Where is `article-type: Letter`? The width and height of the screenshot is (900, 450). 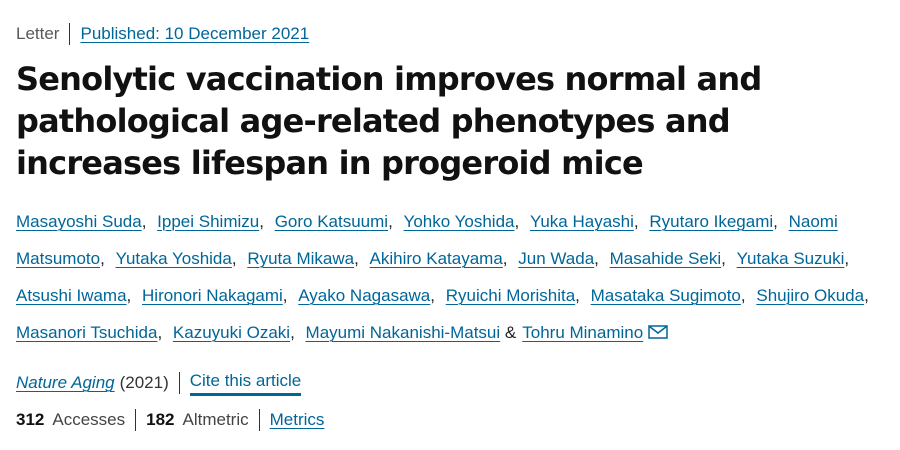
article-type: Letter is located at coordinates (38, 33).